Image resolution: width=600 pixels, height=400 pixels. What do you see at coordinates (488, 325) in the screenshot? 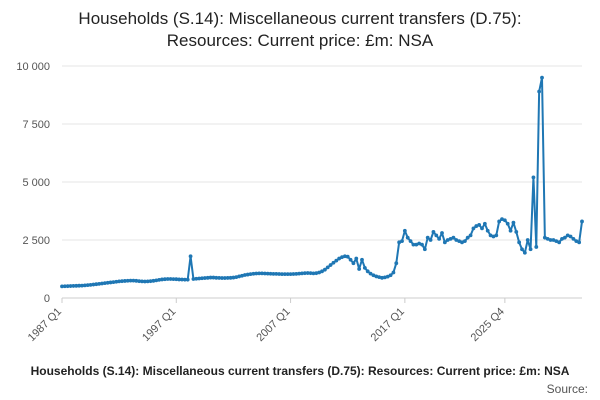
I see `x-tick-label: 2025 Q4` at bounding box center [488, 325].